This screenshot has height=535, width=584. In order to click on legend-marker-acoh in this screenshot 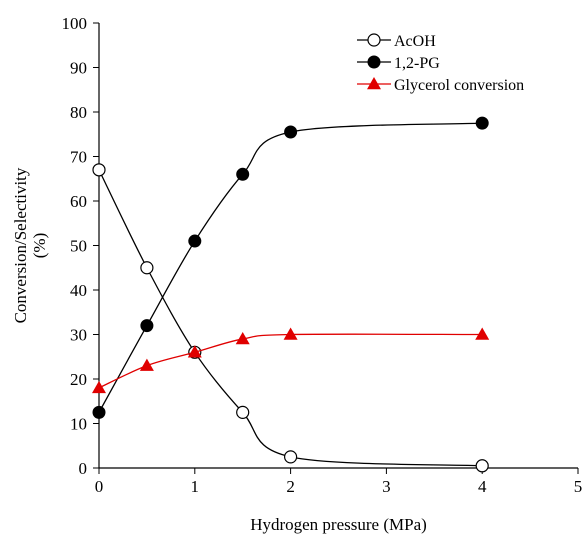, I will do `click(374, 40)`.